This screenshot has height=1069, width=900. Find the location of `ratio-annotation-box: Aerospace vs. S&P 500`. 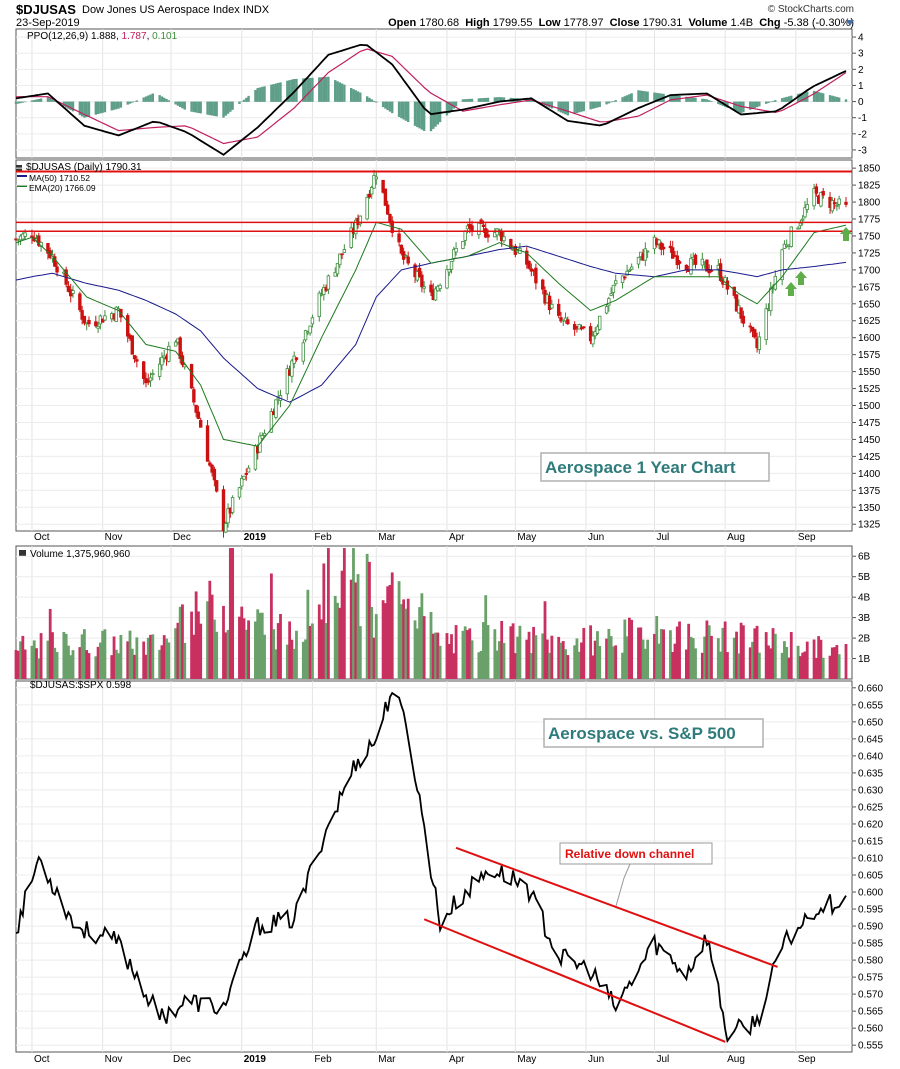

ratio-annotation-box: Aerospace vs. S&P 500 is located at coordinates (653, 733).